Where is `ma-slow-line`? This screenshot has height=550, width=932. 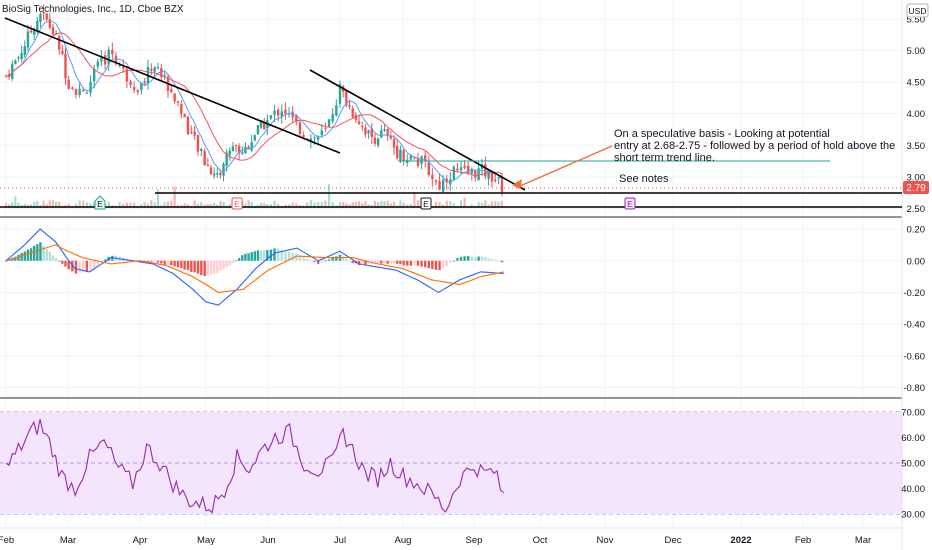
ma-slow-line is located at coordinates (254, 104).